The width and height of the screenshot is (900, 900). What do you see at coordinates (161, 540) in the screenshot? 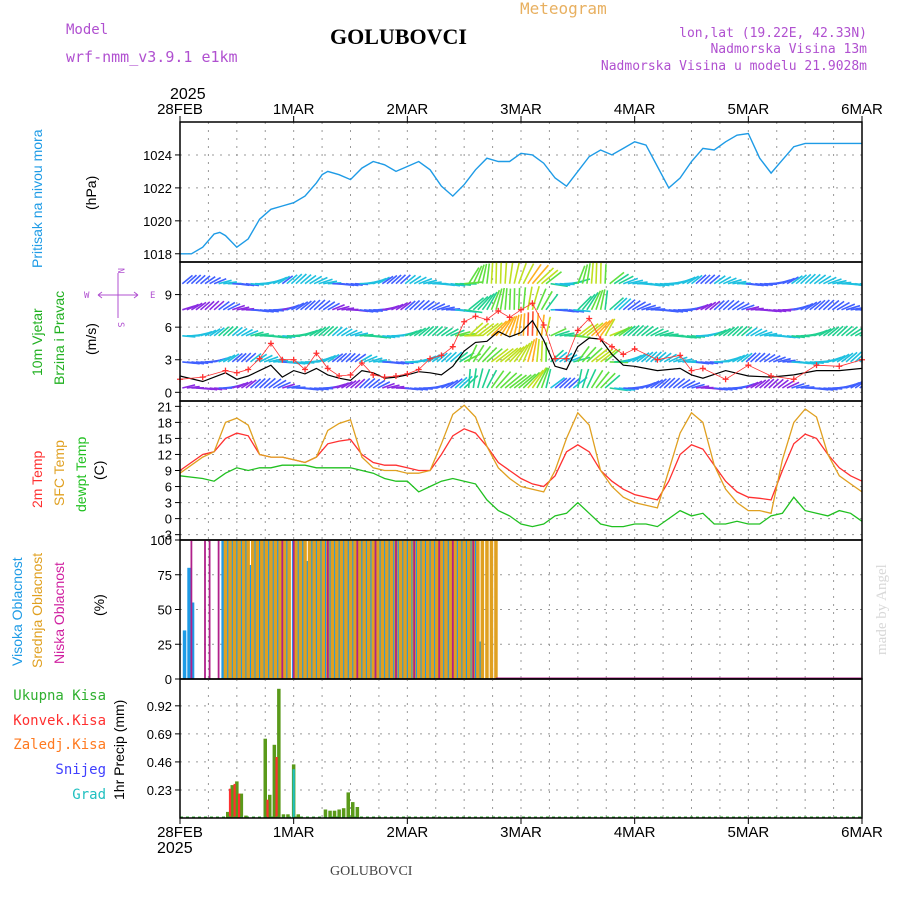
I see `y-tick-label: 100` at bounding box center [161, 540].